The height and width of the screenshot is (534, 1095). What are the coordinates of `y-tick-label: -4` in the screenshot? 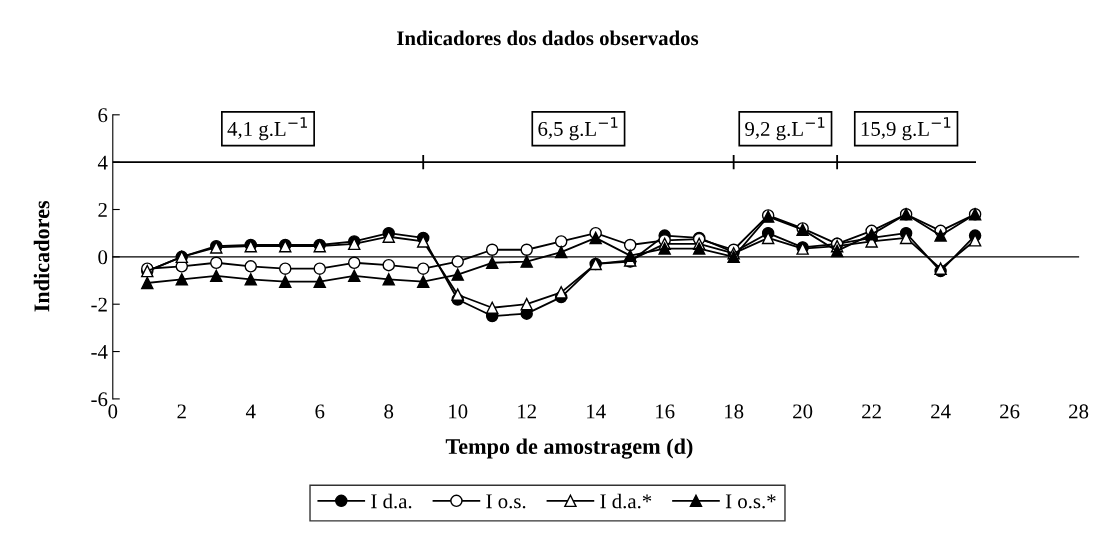 It's located at (99, 352).